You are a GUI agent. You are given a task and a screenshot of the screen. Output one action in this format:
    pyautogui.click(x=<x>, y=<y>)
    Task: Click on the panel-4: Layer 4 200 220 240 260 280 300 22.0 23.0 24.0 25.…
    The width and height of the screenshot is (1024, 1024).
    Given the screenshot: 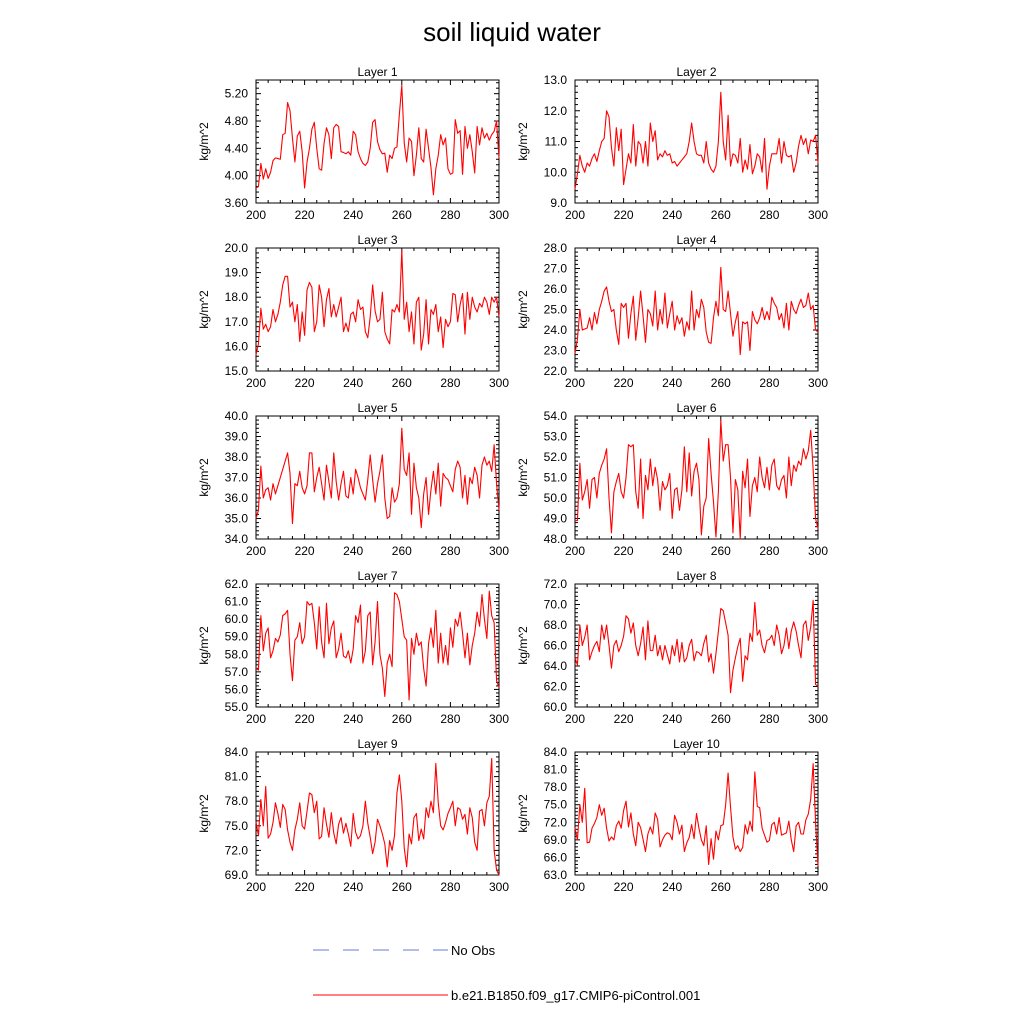 What is the action you would take?
    pyautogui.click(x=672, y=311)
    